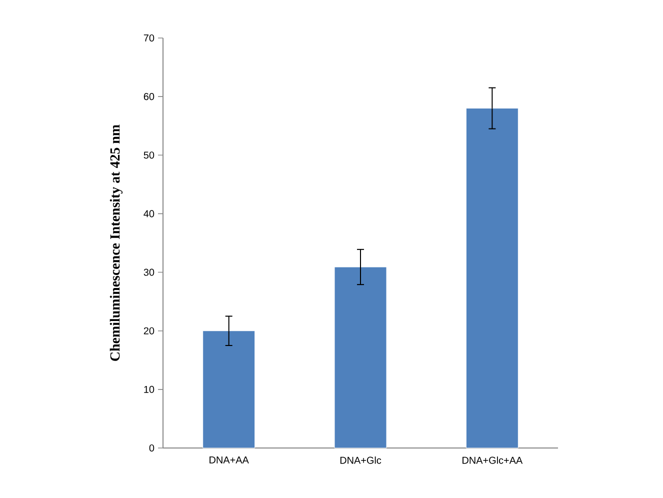 The width and height of the screenshot is (663, 498). Describe the element at coordinates (229, 460) in the screenshot. I see `x-tick-label: DNA+AA` at that location.